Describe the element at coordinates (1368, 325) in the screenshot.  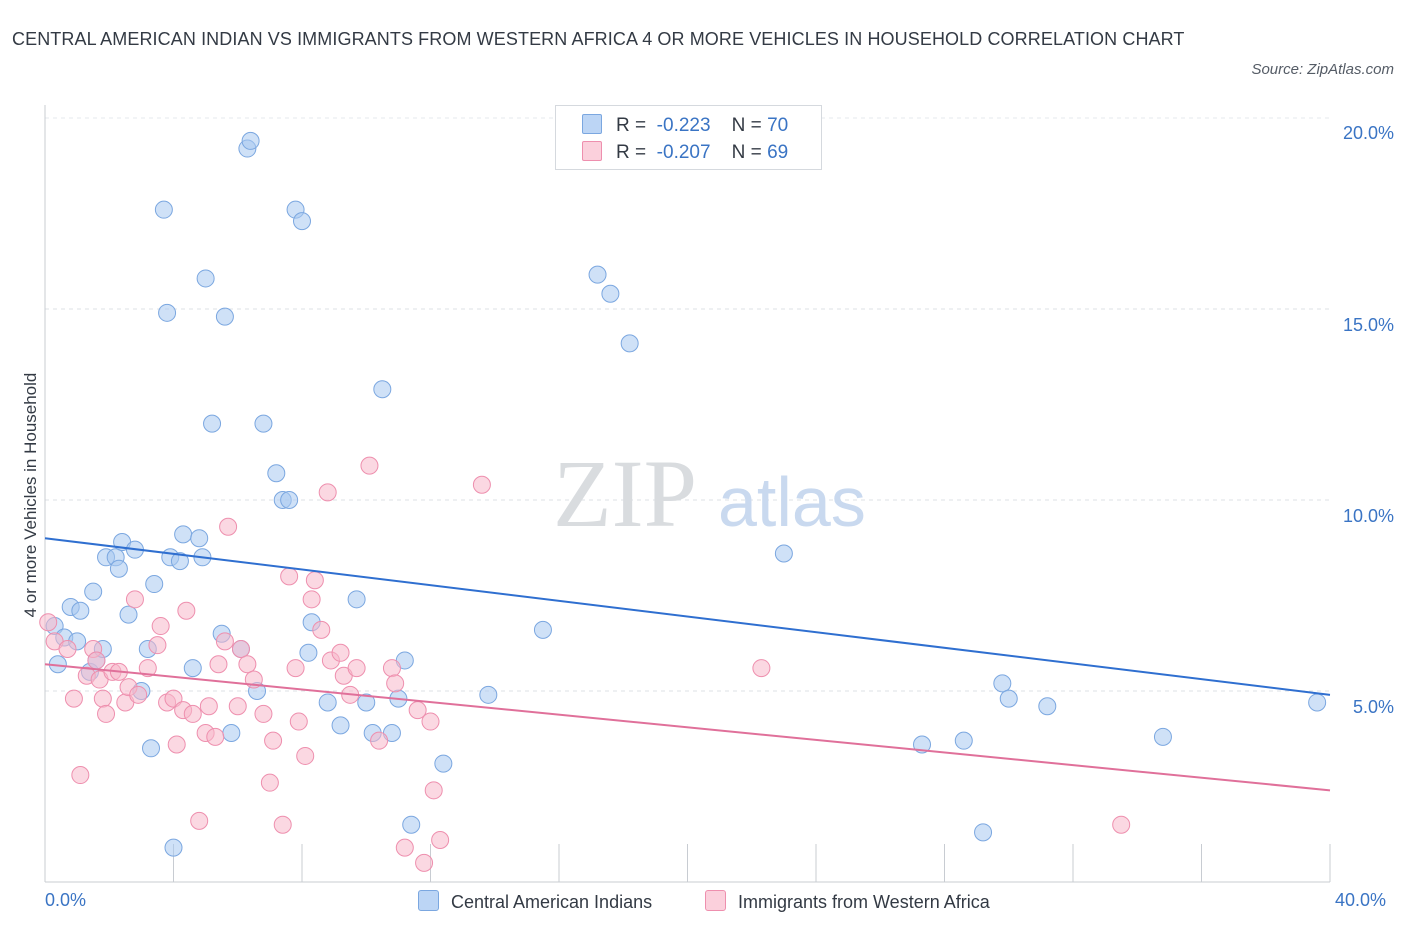
I see `y-tick-label: 15.0%` at that location.